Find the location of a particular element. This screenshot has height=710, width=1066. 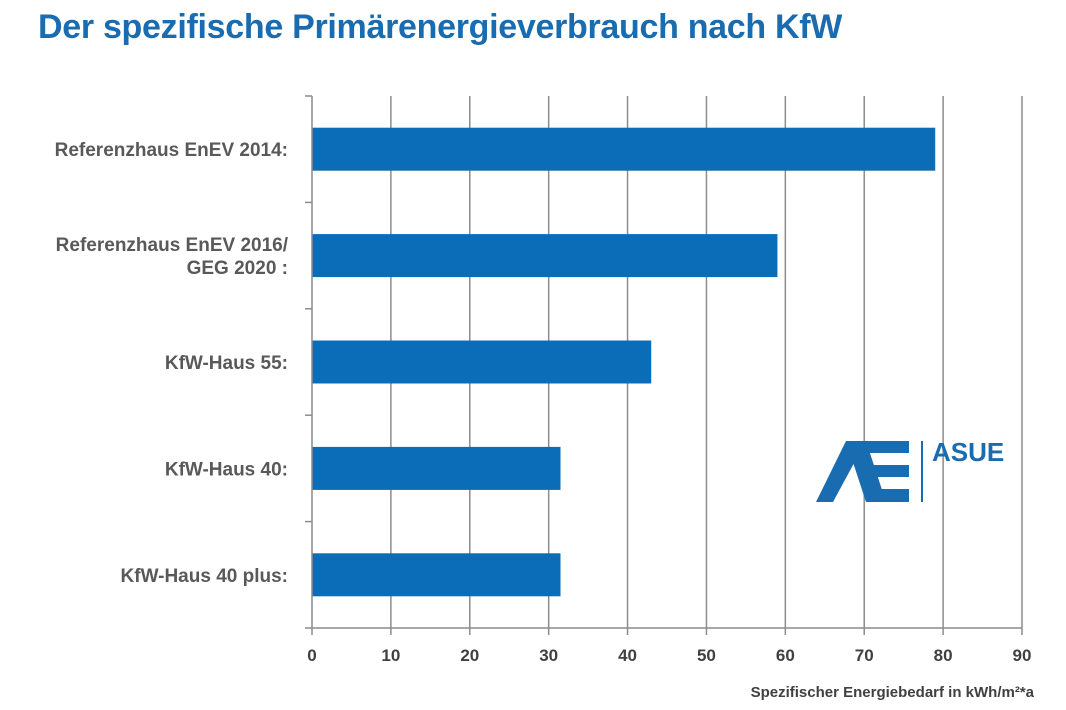

x-tick-label-2: 20 is located at coordinates (469, 655).